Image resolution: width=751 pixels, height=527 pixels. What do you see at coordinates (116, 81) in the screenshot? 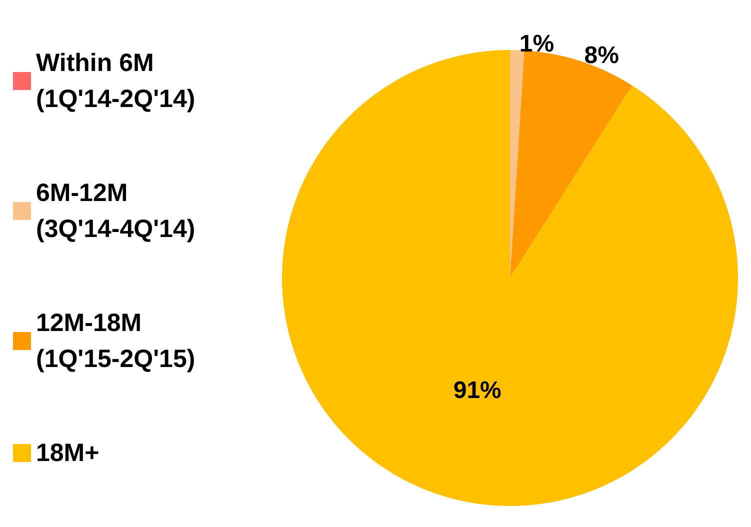
I see `legend-label: Within 6M (1Q'14-2Q'14)` at bounding box center [116, 81].